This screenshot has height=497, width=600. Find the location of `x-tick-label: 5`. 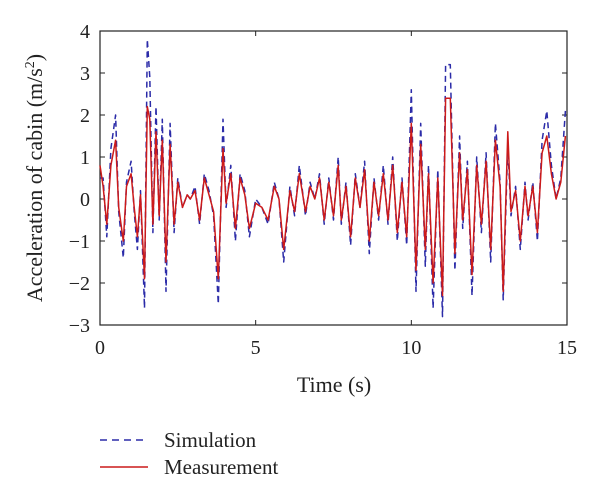

x-tick-label: 5 is located at coordinates (256, 348).